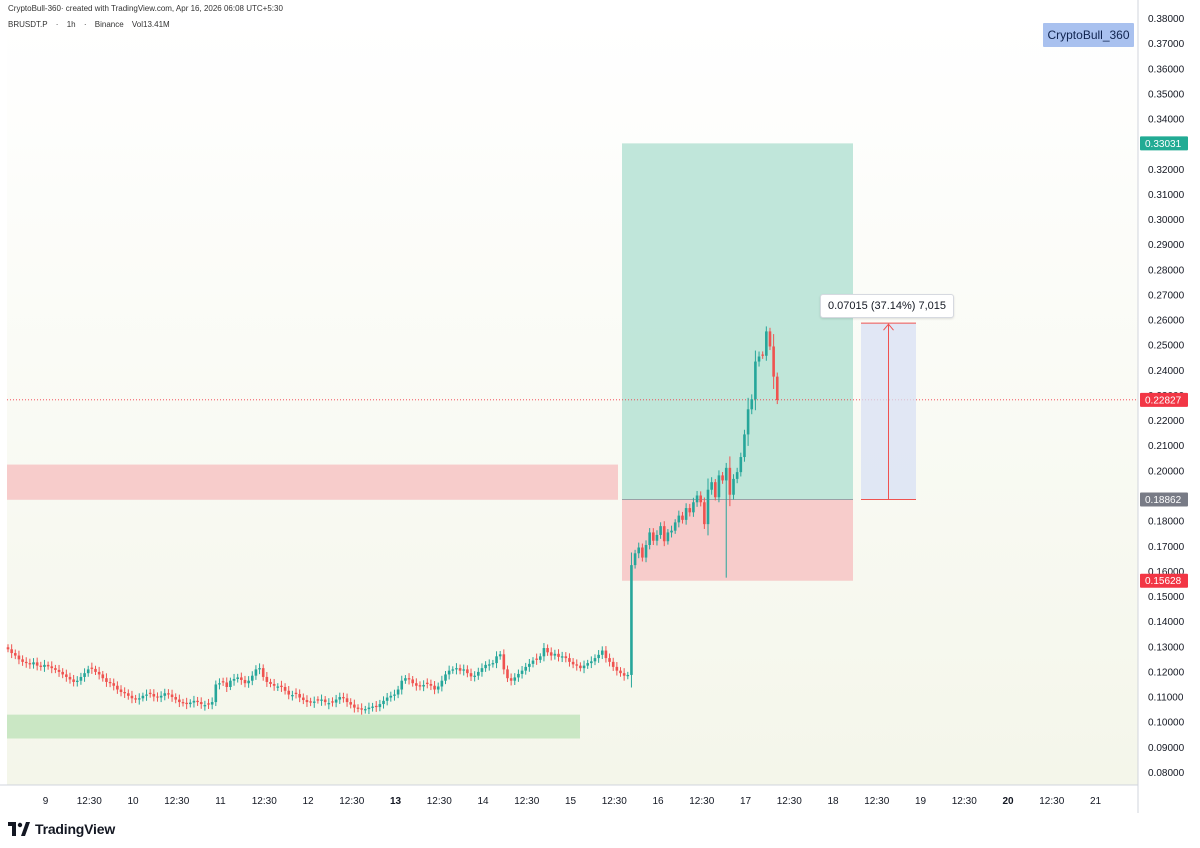 This screenshot has height=848, width=1200. Describe the element at coordinates (28, 24) in the screenshot. I see `symbol-name: BRUSDT.P` at that location.